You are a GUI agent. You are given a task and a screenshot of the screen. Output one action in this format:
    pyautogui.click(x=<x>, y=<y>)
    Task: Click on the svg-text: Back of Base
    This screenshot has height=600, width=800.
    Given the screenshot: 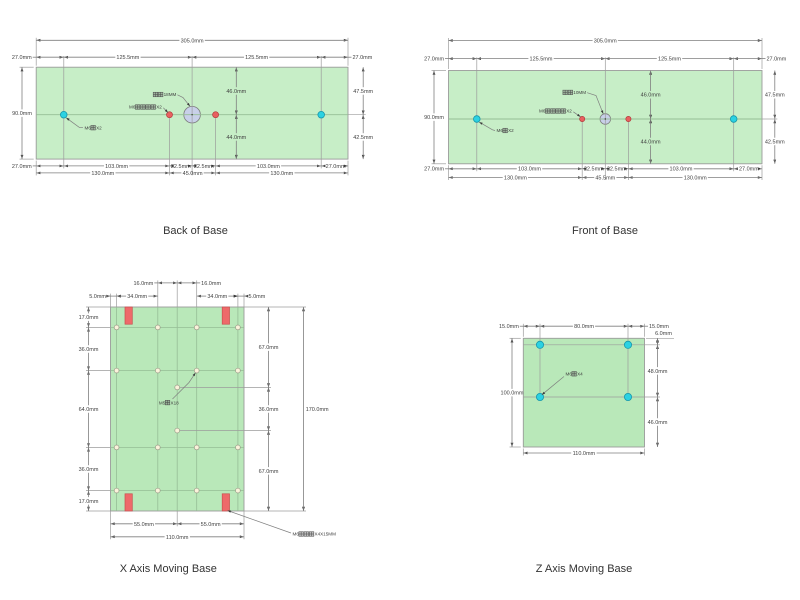 What is the action you would take?
    pyautogui.click(x=195, y=231)
    